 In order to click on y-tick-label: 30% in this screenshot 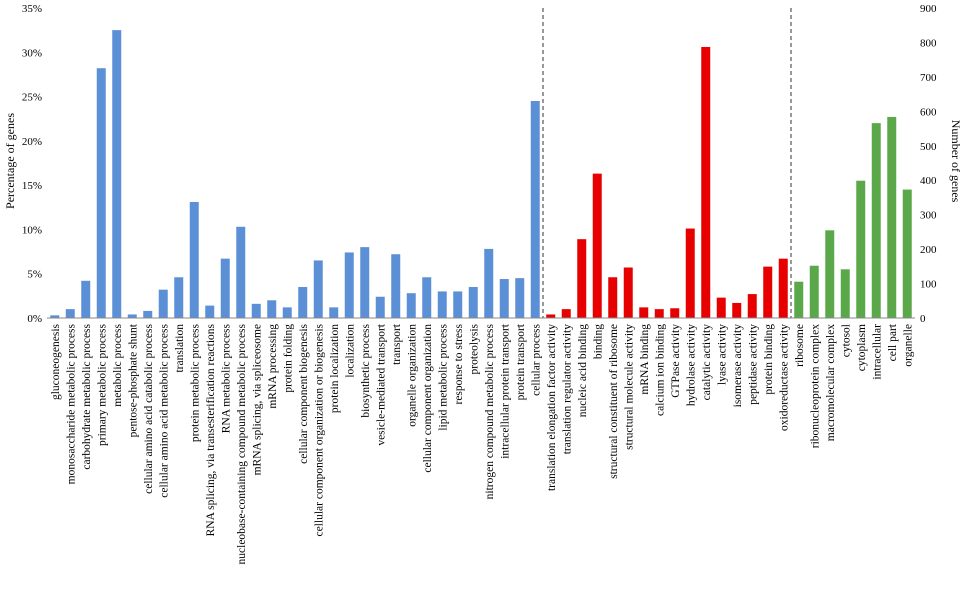, I will do `click(32, 53)`.